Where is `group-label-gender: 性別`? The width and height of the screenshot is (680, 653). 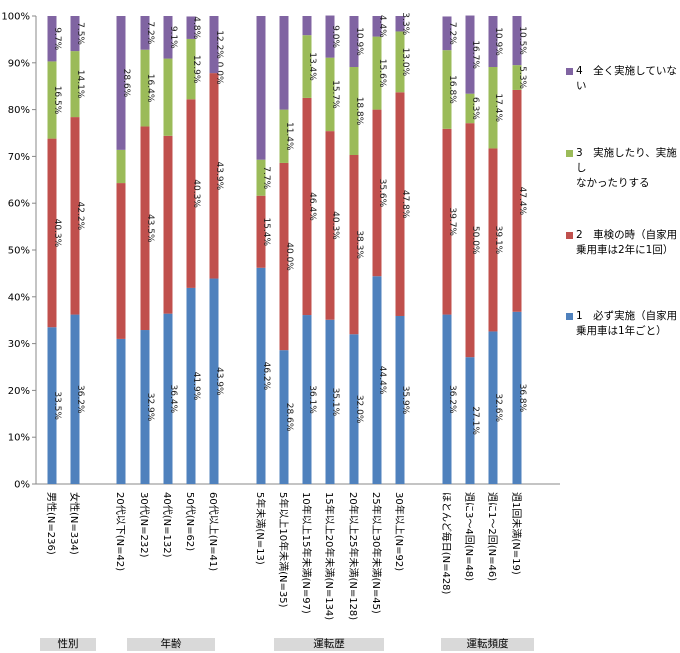 group-label-gender: 性別 is located at coordinates (68, 644).